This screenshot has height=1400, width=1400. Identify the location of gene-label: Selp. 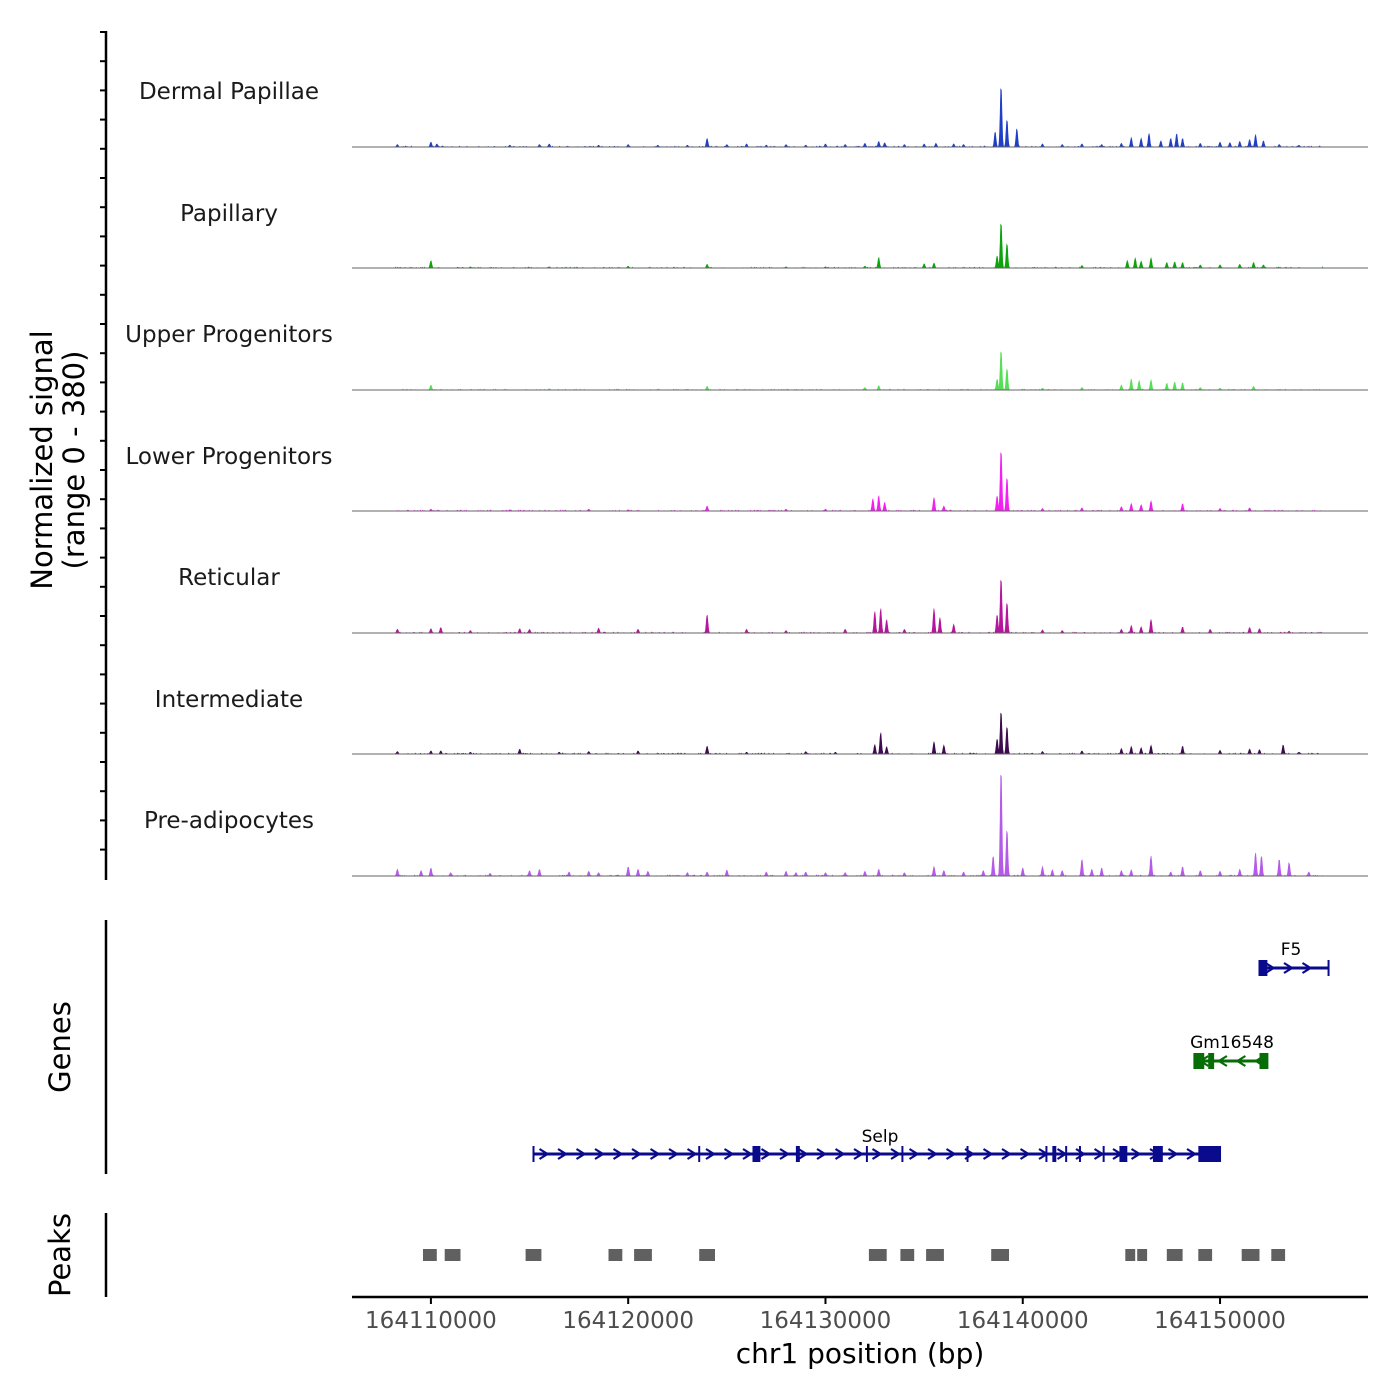
(880, 1137).